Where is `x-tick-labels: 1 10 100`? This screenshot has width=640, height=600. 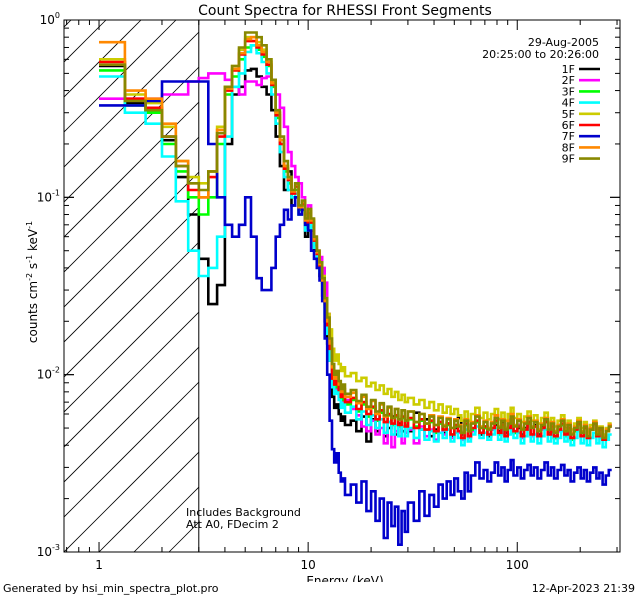
x-tick-labels: 1 10 100 is located at coordinates (311, 565).